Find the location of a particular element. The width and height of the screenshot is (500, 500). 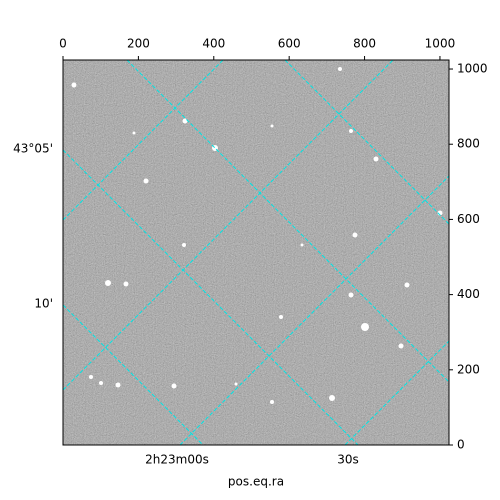

y-tick-label: 0 is located at coordinates (461, 445).